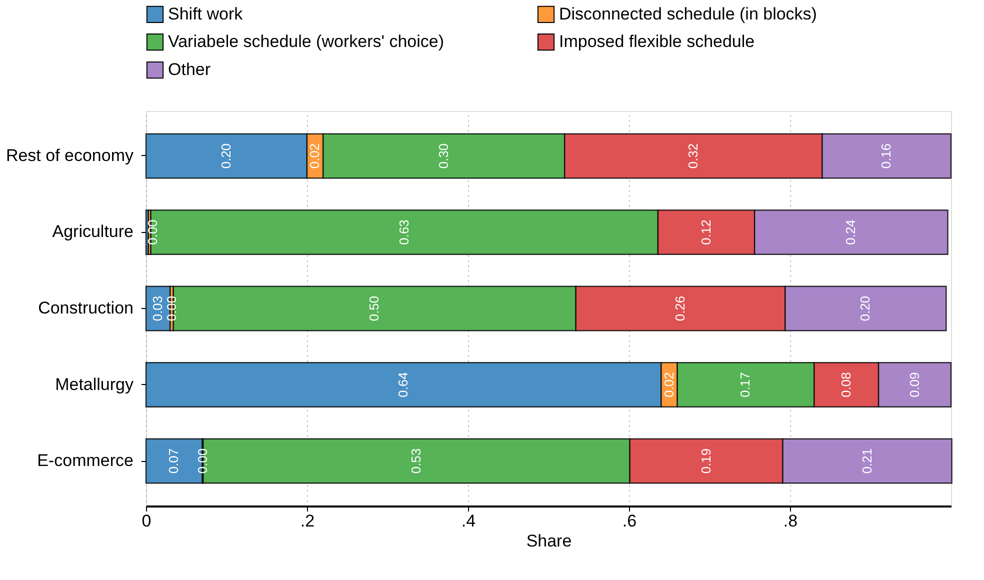 The width and height of the screenshot is (984, 580). I want to click on data-label: 0.64, so click(403, 385).